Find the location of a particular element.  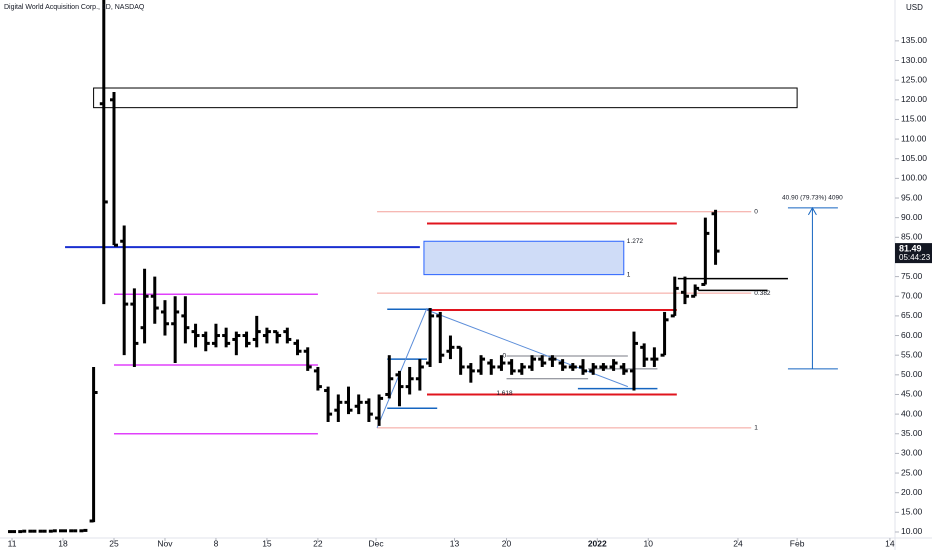

y-tick-label: 30.00 is located at coordinates (912, 453).